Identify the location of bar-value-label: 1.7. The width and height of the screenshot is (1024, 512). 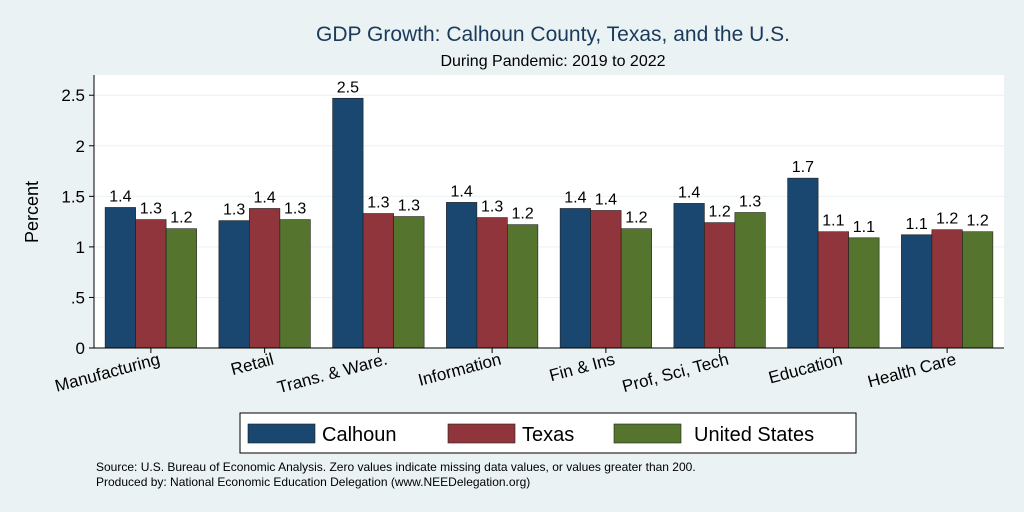
(803, 167).